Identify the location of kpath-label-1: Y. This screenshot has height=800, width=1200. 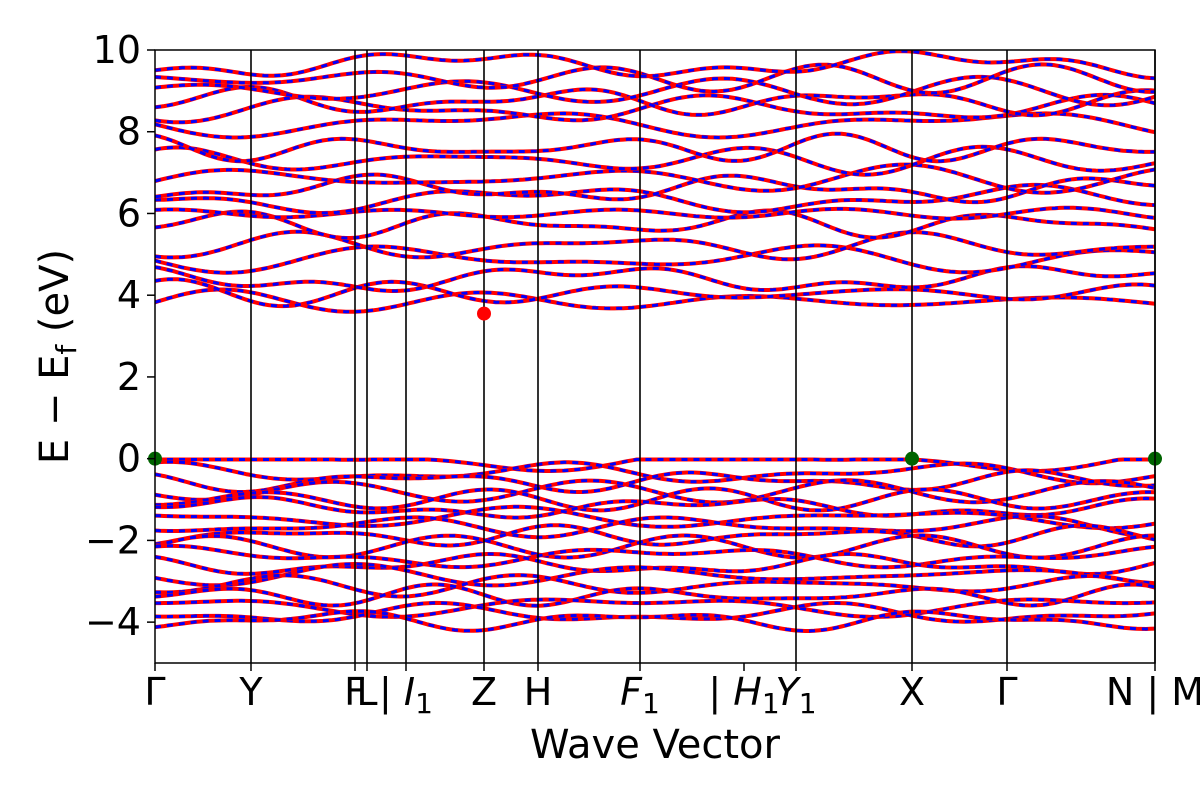
(250, 692).